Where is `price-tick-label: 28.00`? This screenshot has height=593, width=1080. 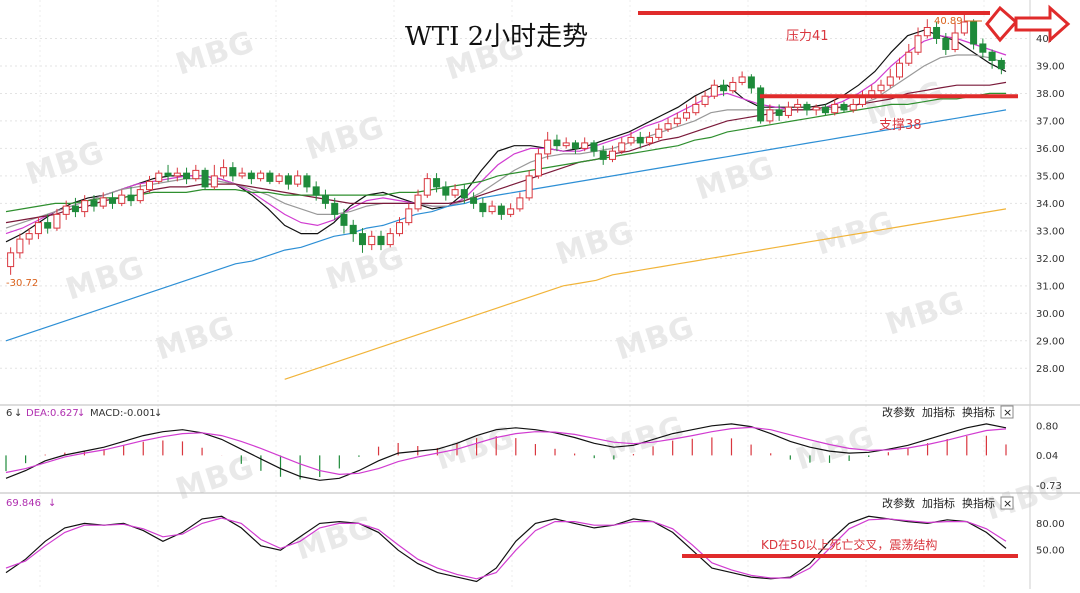 price-tick-label: 28.00 is located at coordinates (1050, 369).